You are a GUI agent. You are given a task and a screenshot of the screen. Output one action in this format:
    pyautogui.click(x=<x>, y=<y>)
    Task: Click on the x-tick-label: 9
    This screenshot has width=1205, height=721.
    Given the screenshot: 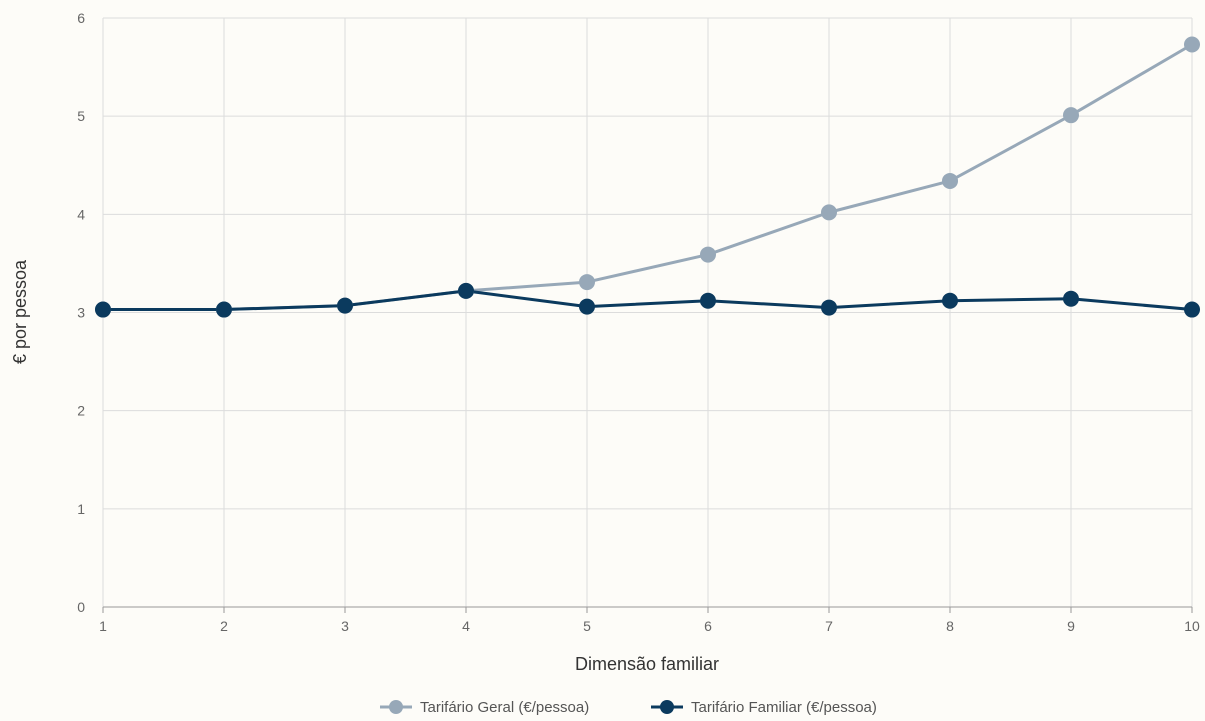 What is the action you would take?
    pyautogui.click(x=1071, y=626)
    